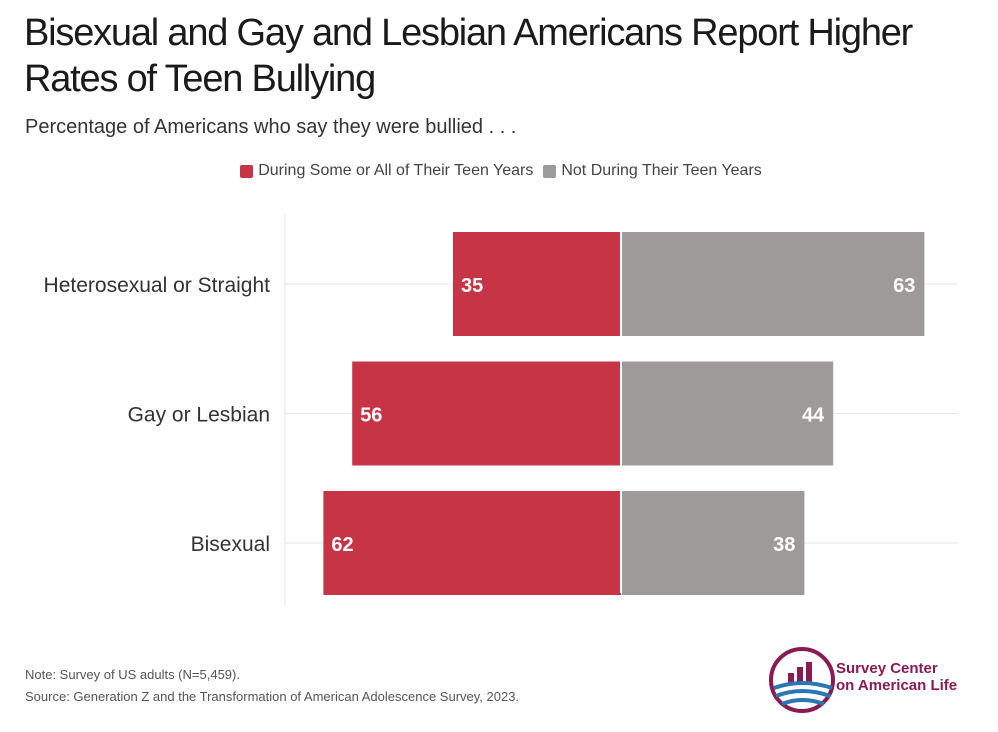 The height and width of the screenshot is (732, 998). I want to click on legend-item-during: During Some or All of Their Teen Years, so click(386, 171).